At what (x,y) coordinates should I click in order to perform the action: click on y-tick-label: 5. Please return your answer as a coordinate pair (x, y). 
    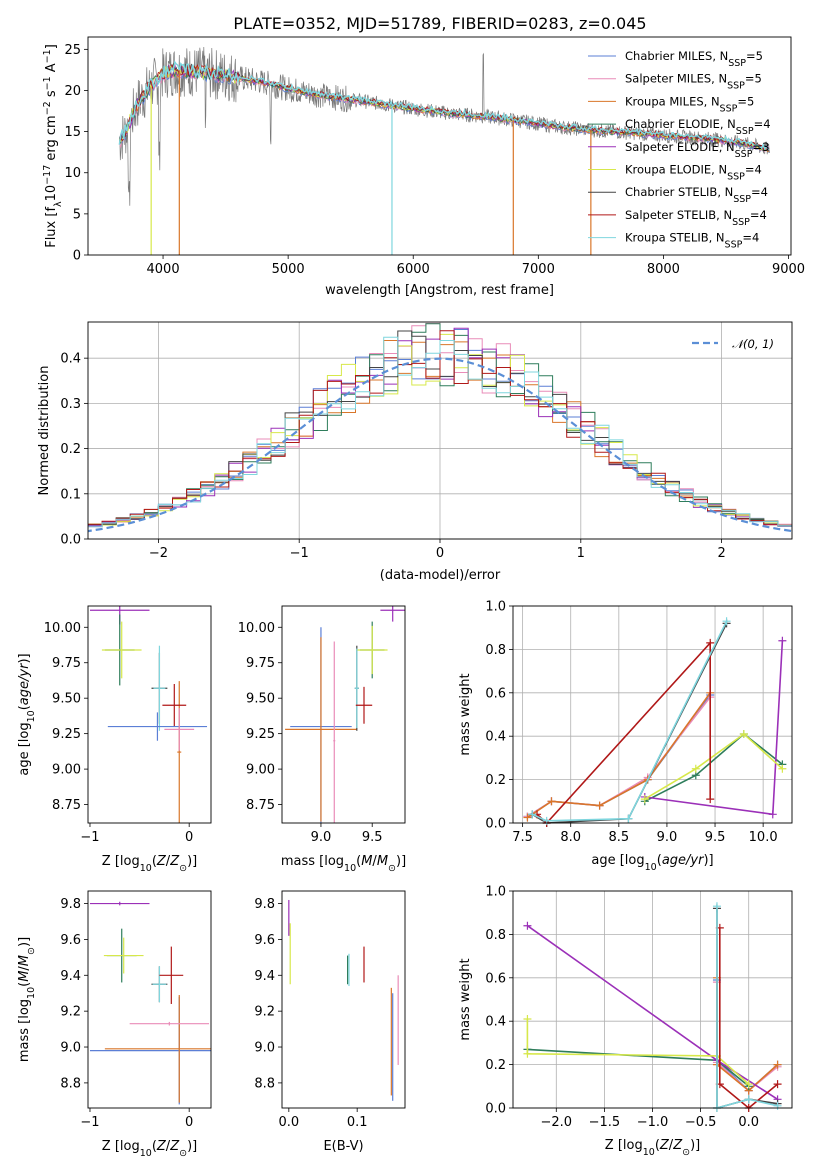
    Looking at the image, I should click on (77, 214).